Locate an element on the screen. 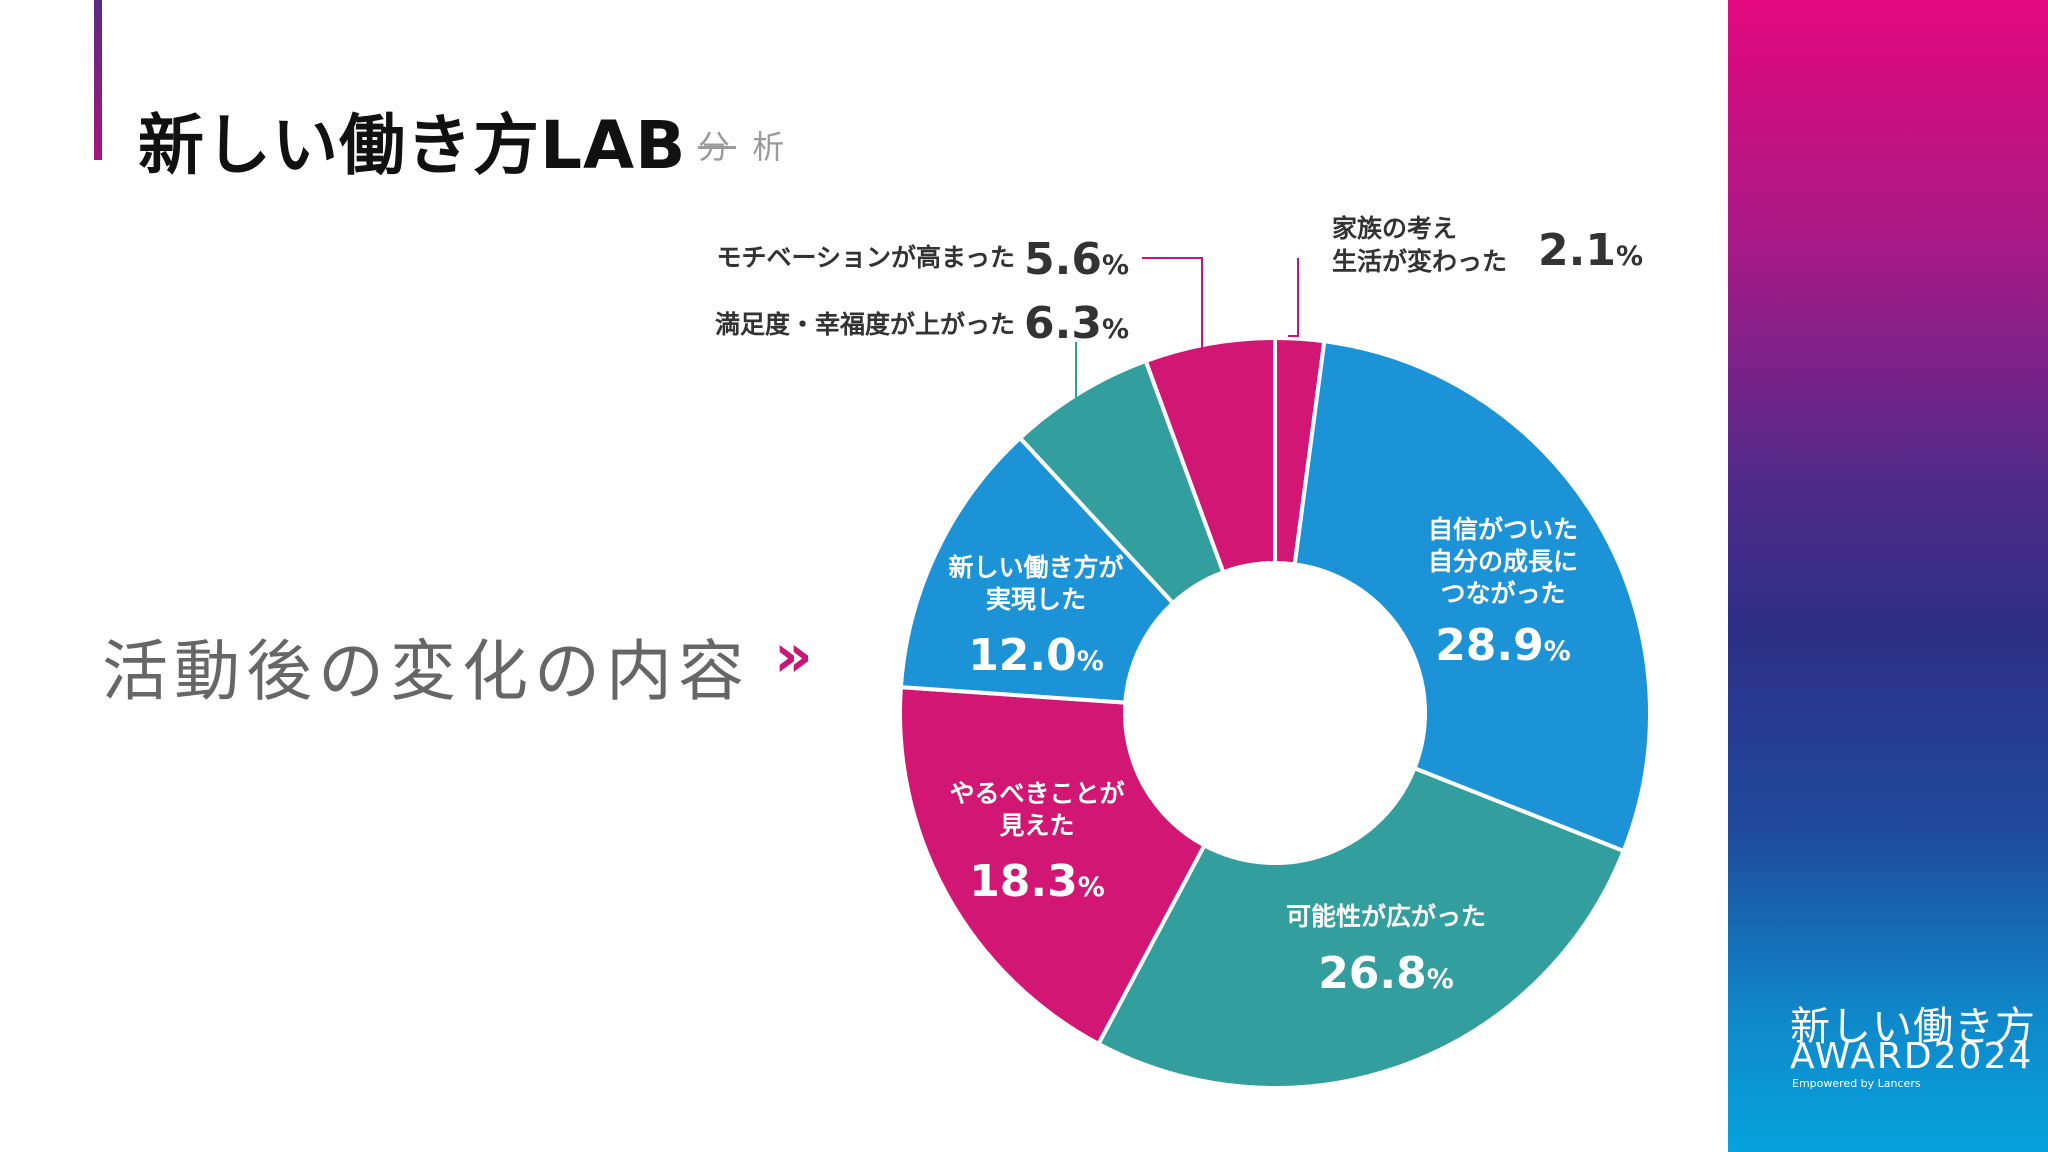 The image size is (2048, 1152). slice-value-label: 28.9% is located at coordinates (1503, 645).